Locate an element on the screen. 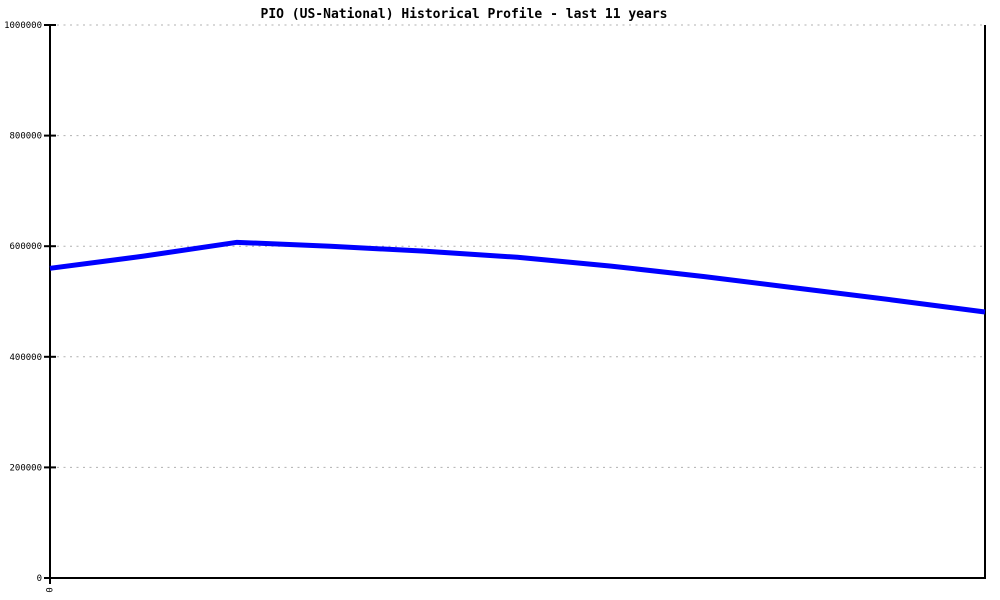  data-line-pio is located at coordinates (517, 277).